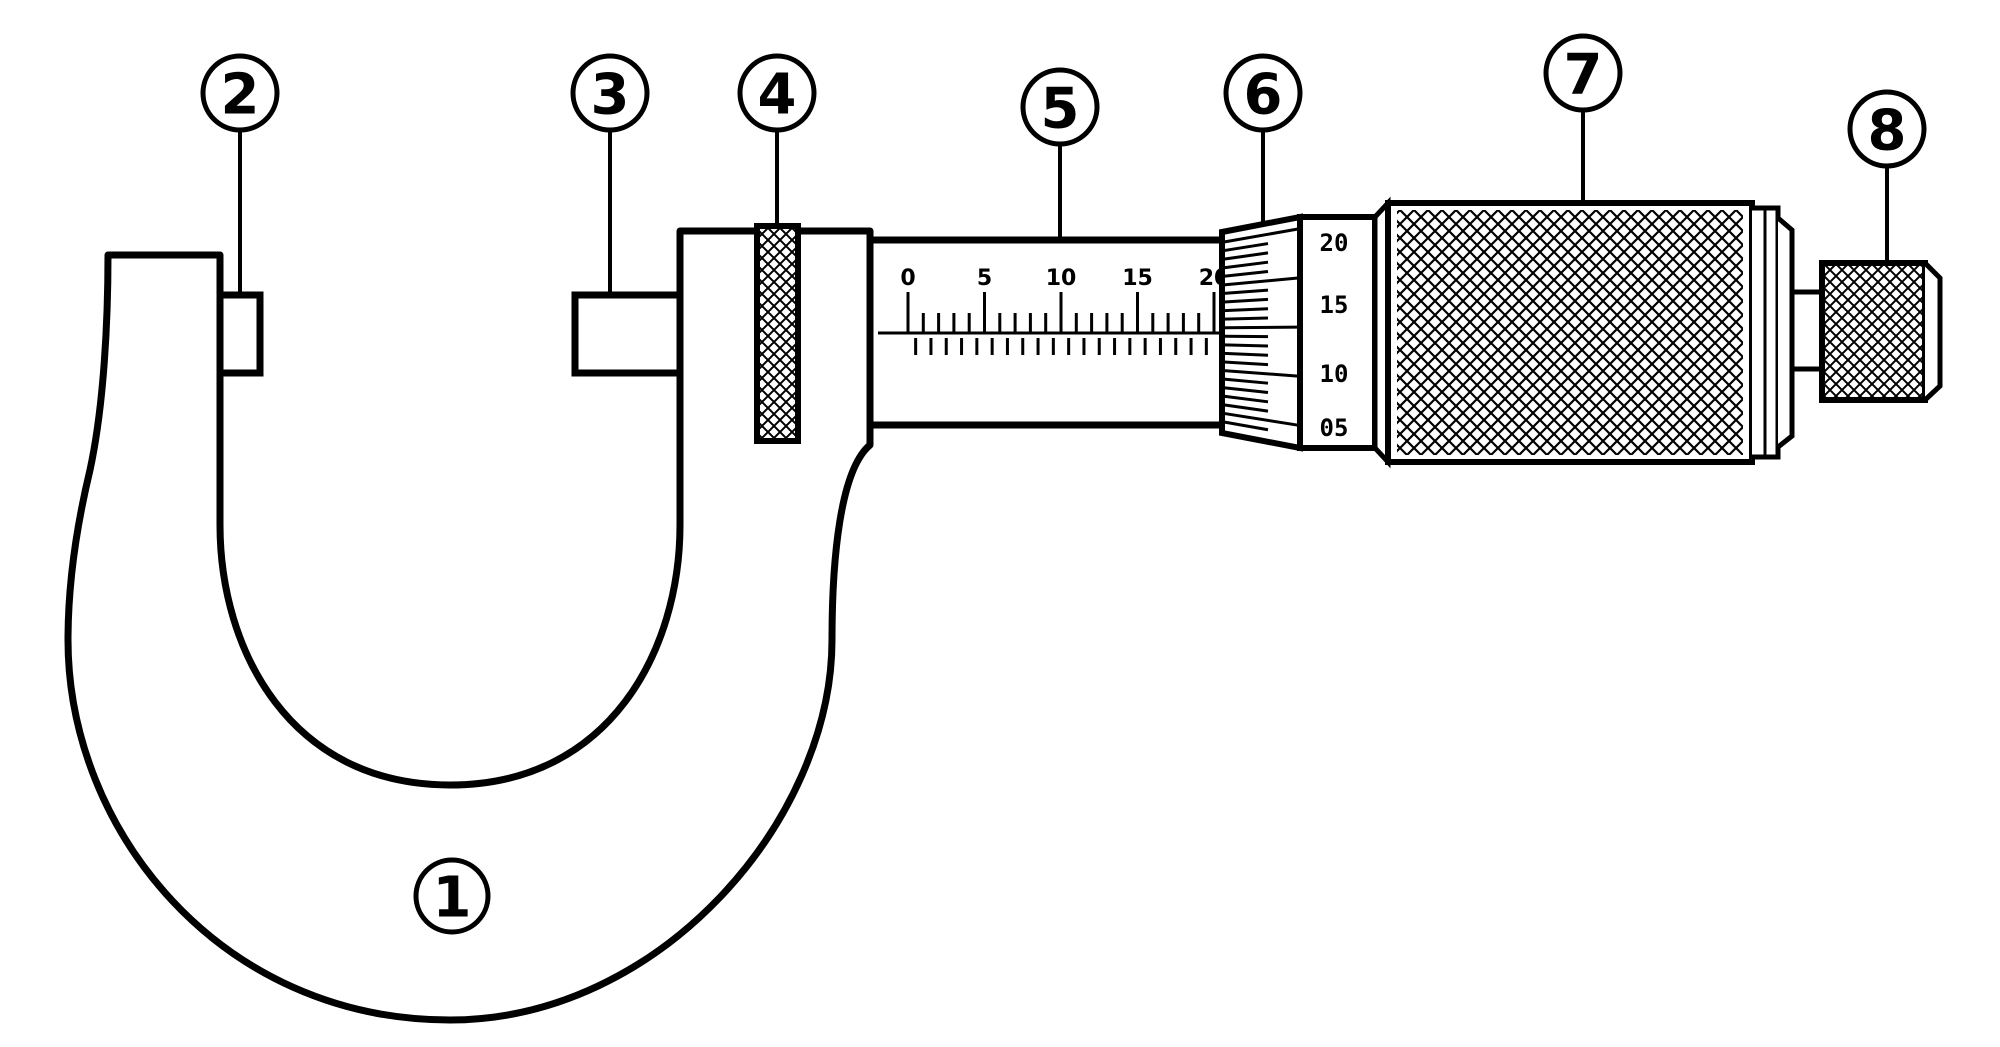  I want to click on sleeve-scale-label: 5, so click(984, 278).